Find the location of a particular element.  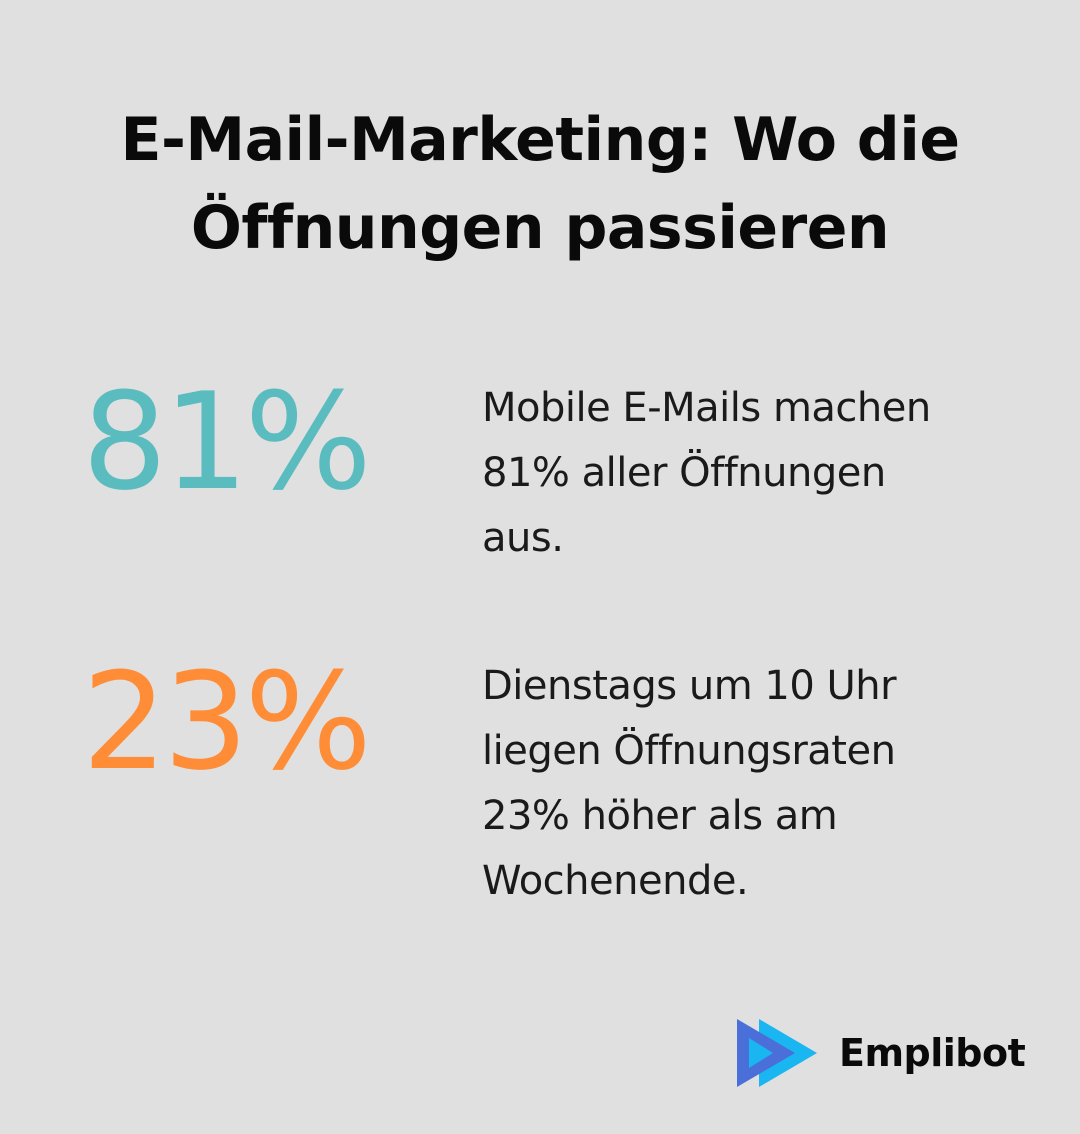

stat-value-tuesday: 23% is located at coordinates (227, 722).